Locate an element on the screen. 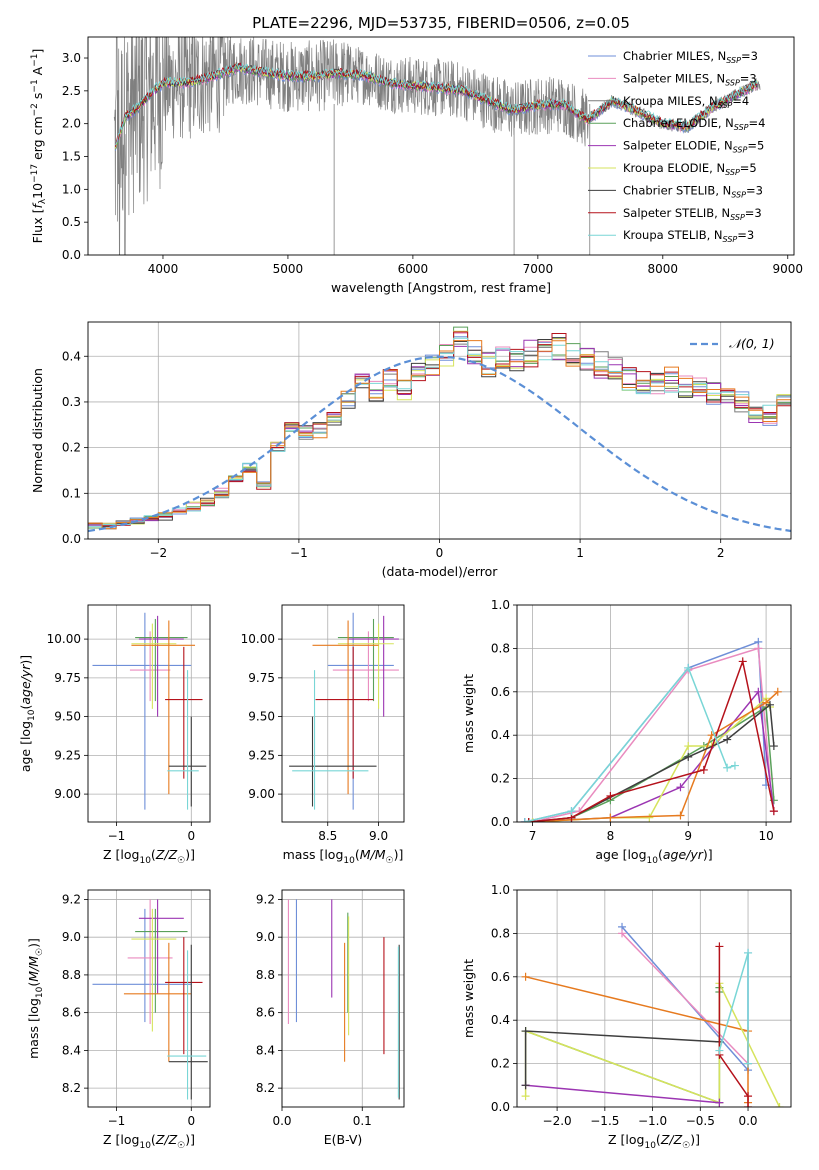 The image size is (819, 1170). weight_vs_z-ytick-label: 1.0 is located at coordinates (500, 890).